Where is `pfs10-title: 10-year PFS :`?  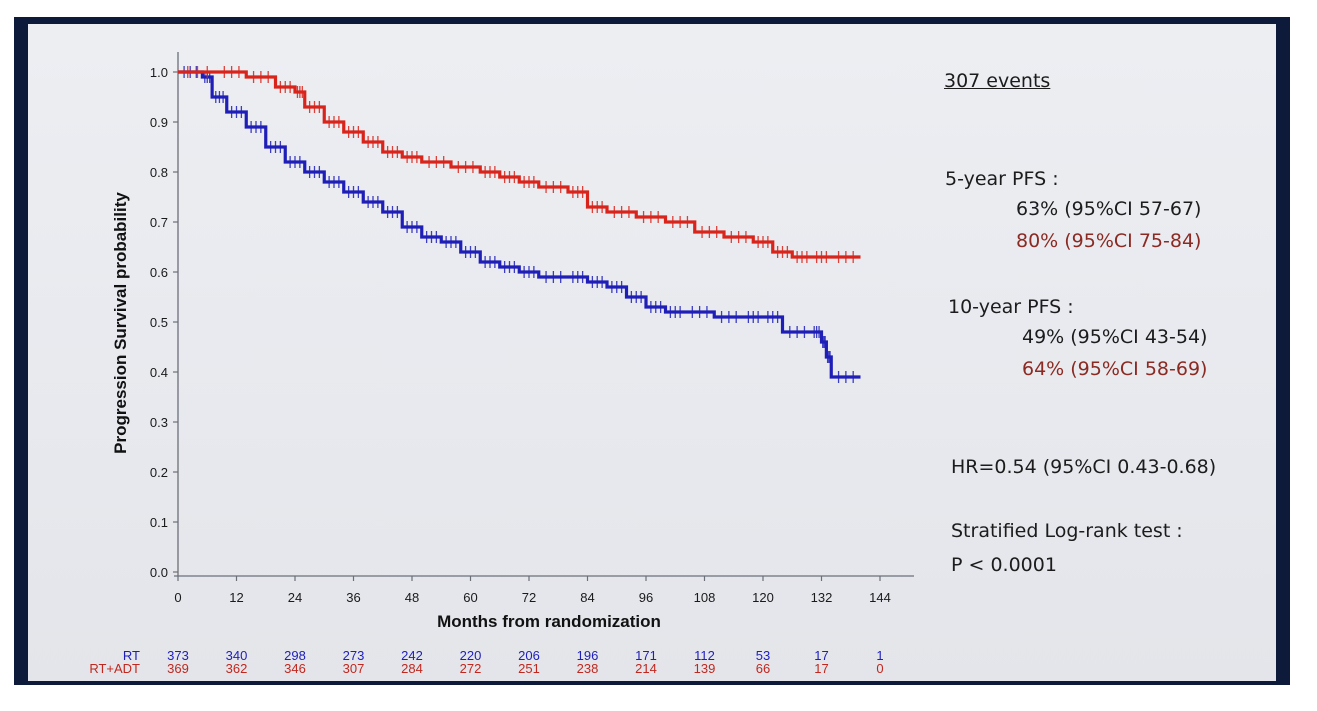 pfs10-title: 10-year PFS : is located at coordinates (1011, 307).